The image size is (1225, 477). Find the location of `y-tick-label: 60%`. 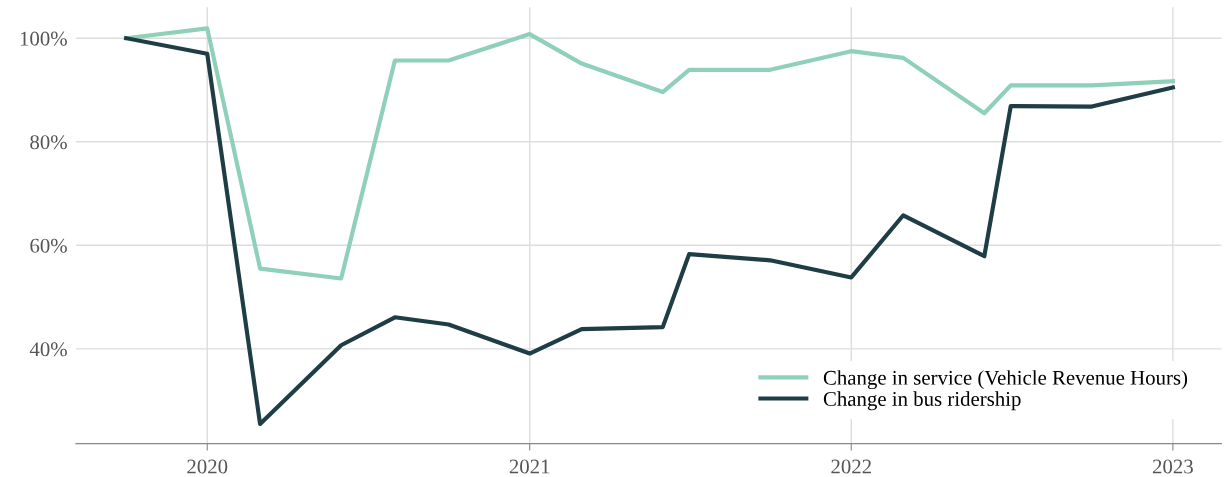

y-tick-label: 60% is located at coordinates (48, 245).